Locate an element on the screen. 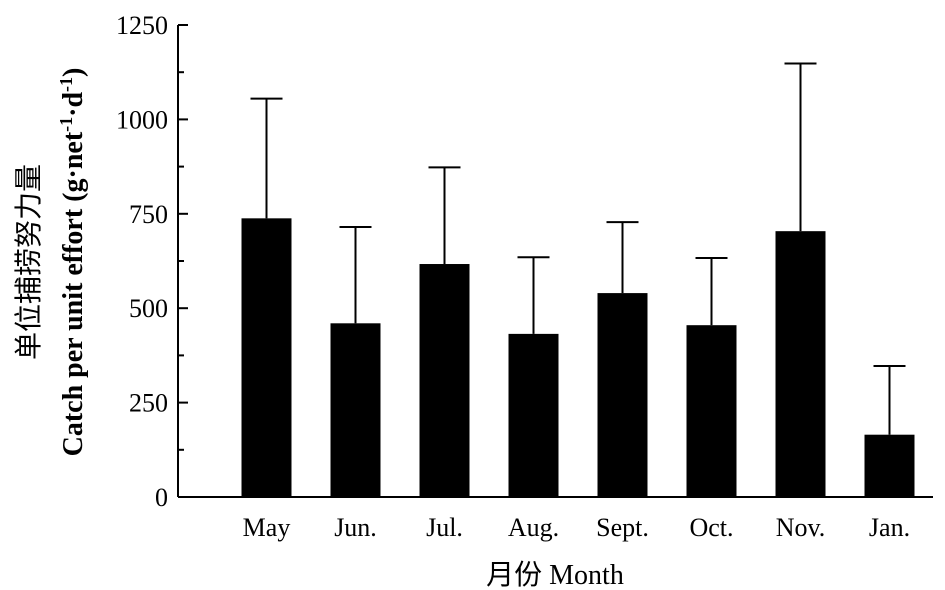  y-tick-label: 250 is located at coordinates (148, 403).